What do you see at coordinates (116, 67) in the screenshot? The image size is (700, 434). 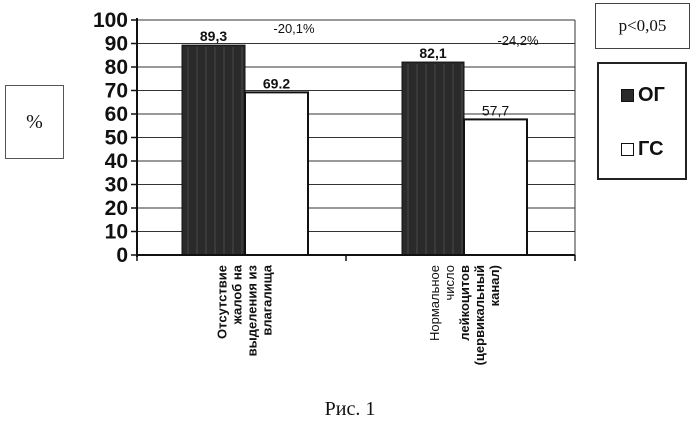 I see `y-tick-label: 80` at bounding box center [116, 67].